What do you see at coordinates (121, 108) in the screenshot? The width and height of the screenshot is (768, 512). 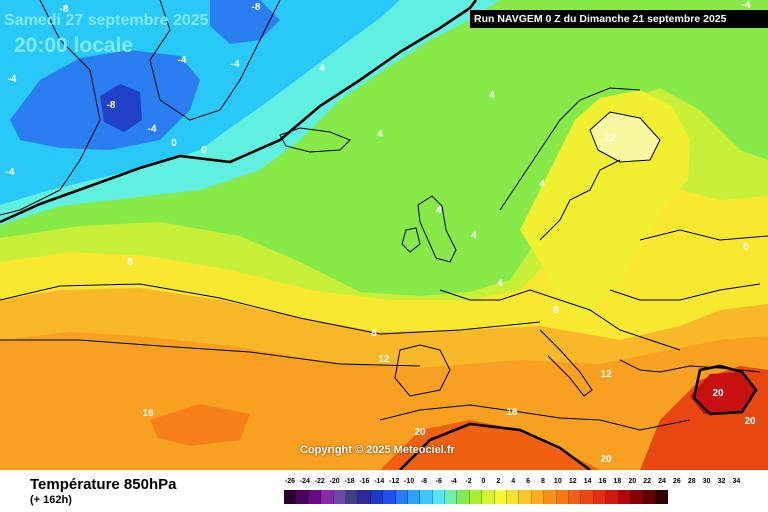 I see `field-darkblue` at bounding box center [121, 108].